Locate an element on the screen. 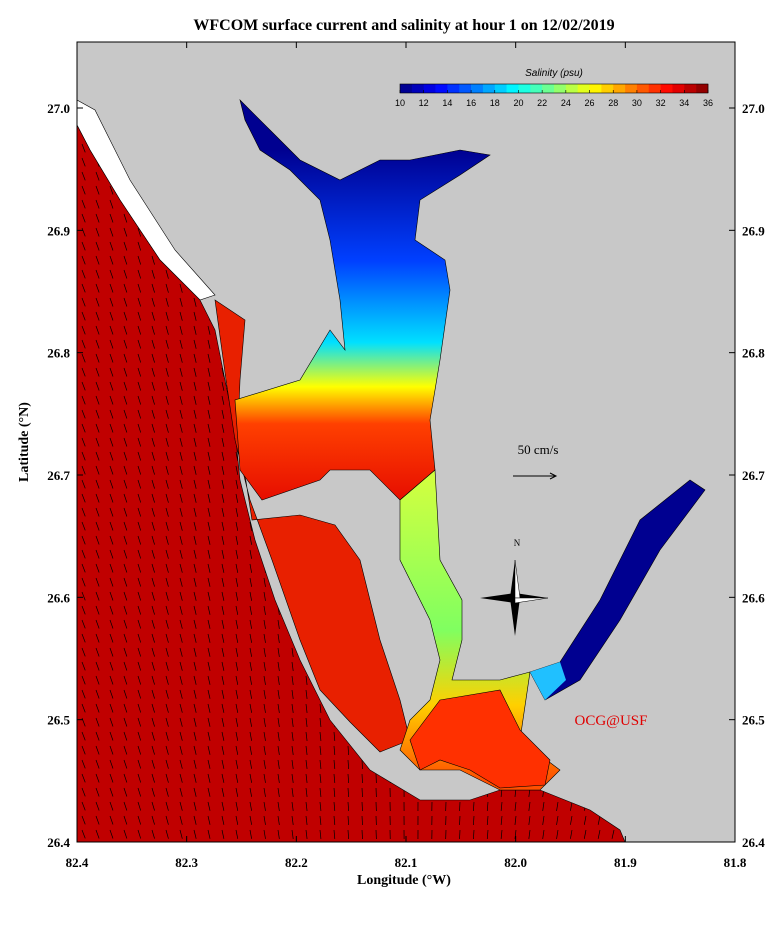  colorbar-frame is located at coordinates (554, 88).